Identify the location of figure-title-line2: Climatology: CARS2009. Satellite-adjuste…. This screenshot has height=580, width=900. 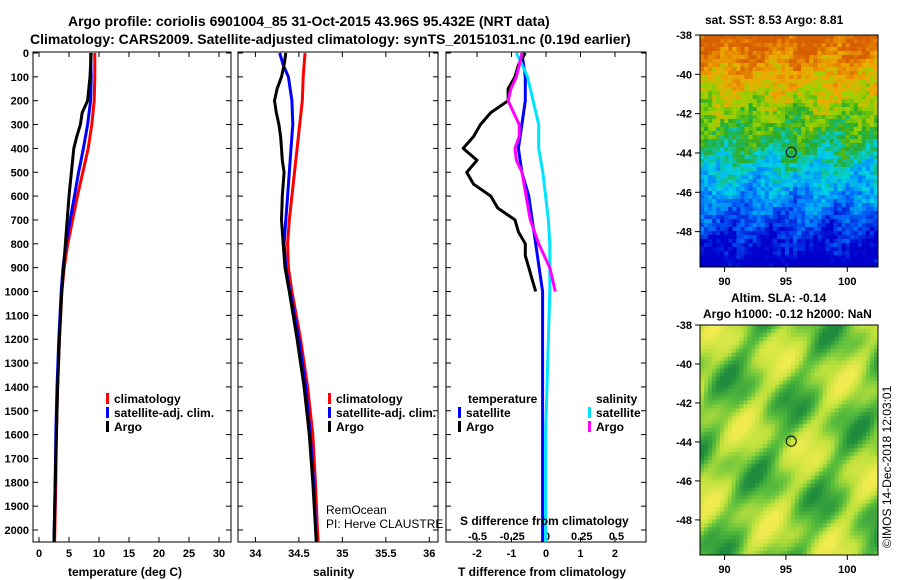
(330, 39).